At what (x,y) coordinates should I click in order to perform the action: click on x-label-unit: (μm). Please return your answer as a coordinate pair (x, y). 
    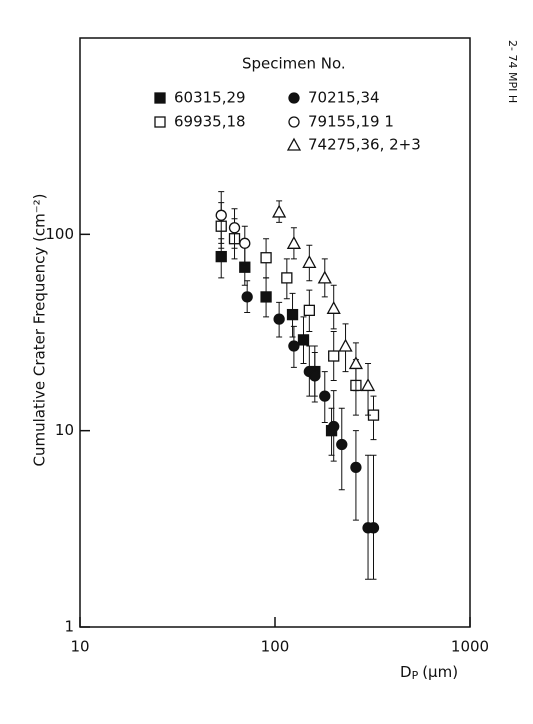
    Looking at the image, I should click on (440, 672).